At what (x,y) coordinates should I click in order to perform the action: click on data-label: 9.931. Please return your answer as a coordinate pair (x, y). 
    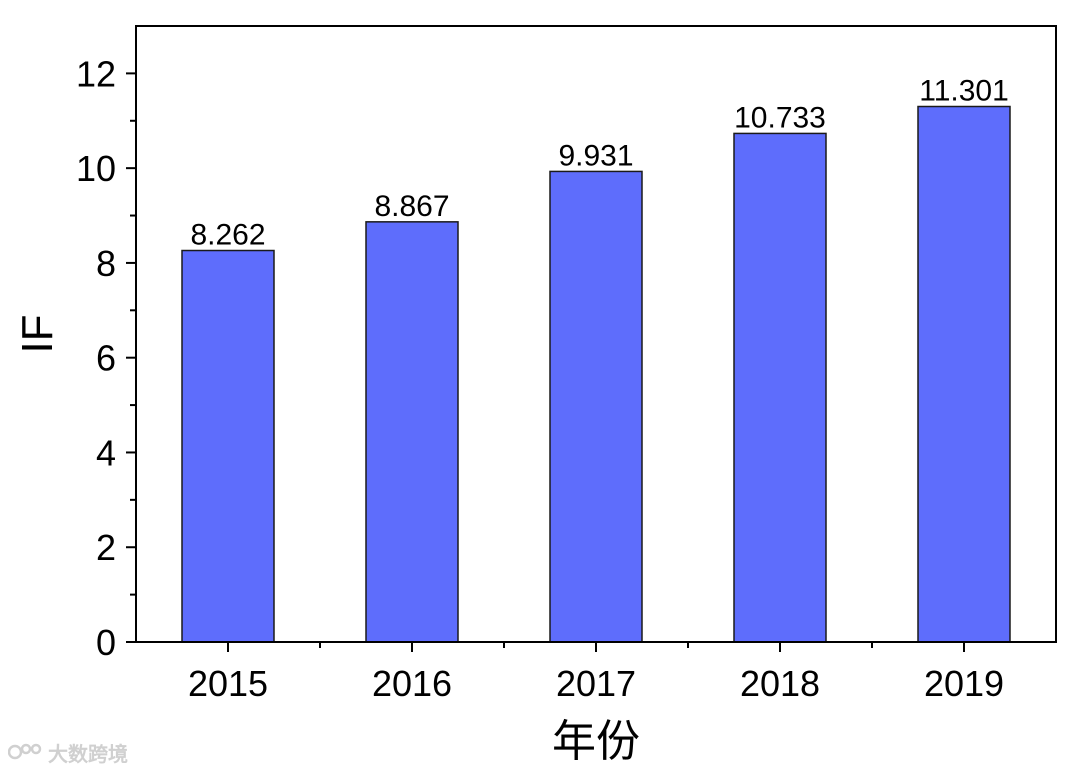
    Looking at the image, I should click on (595, 155).